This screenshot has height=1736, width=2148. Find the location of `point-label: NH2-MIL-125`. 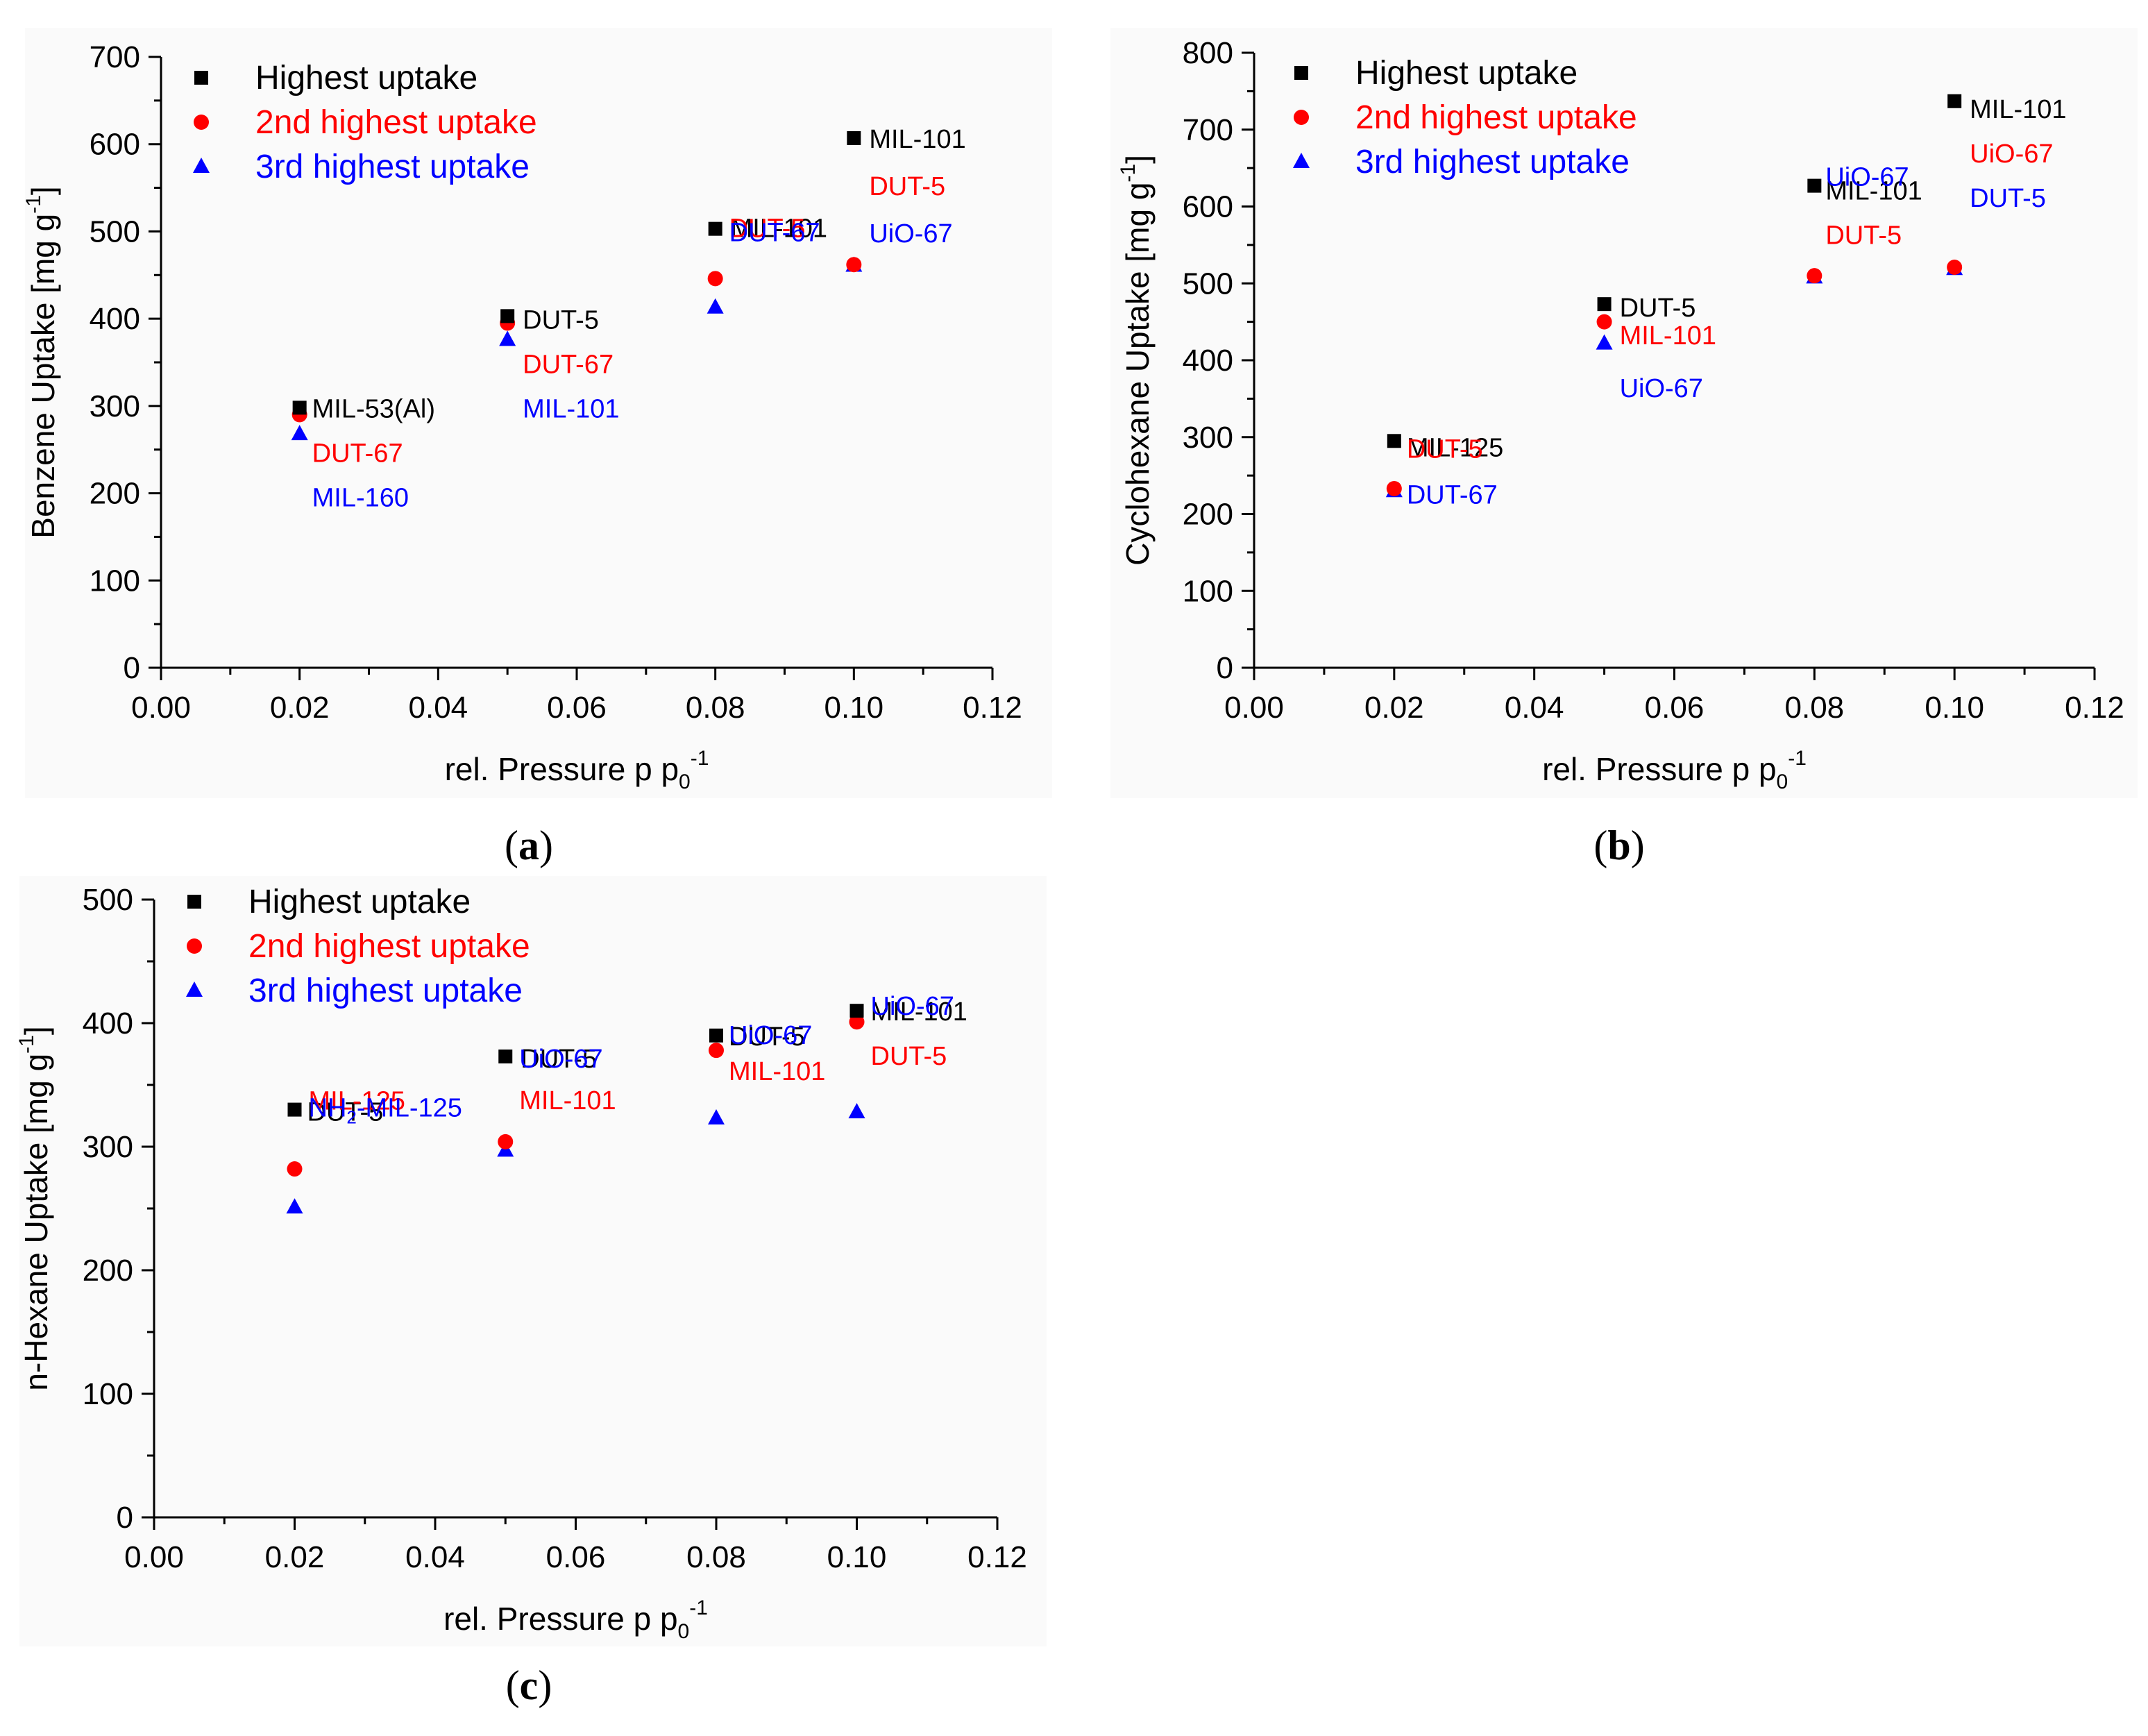

point-label: NH2-MIL-125 is located at coordinates (385, 1111).